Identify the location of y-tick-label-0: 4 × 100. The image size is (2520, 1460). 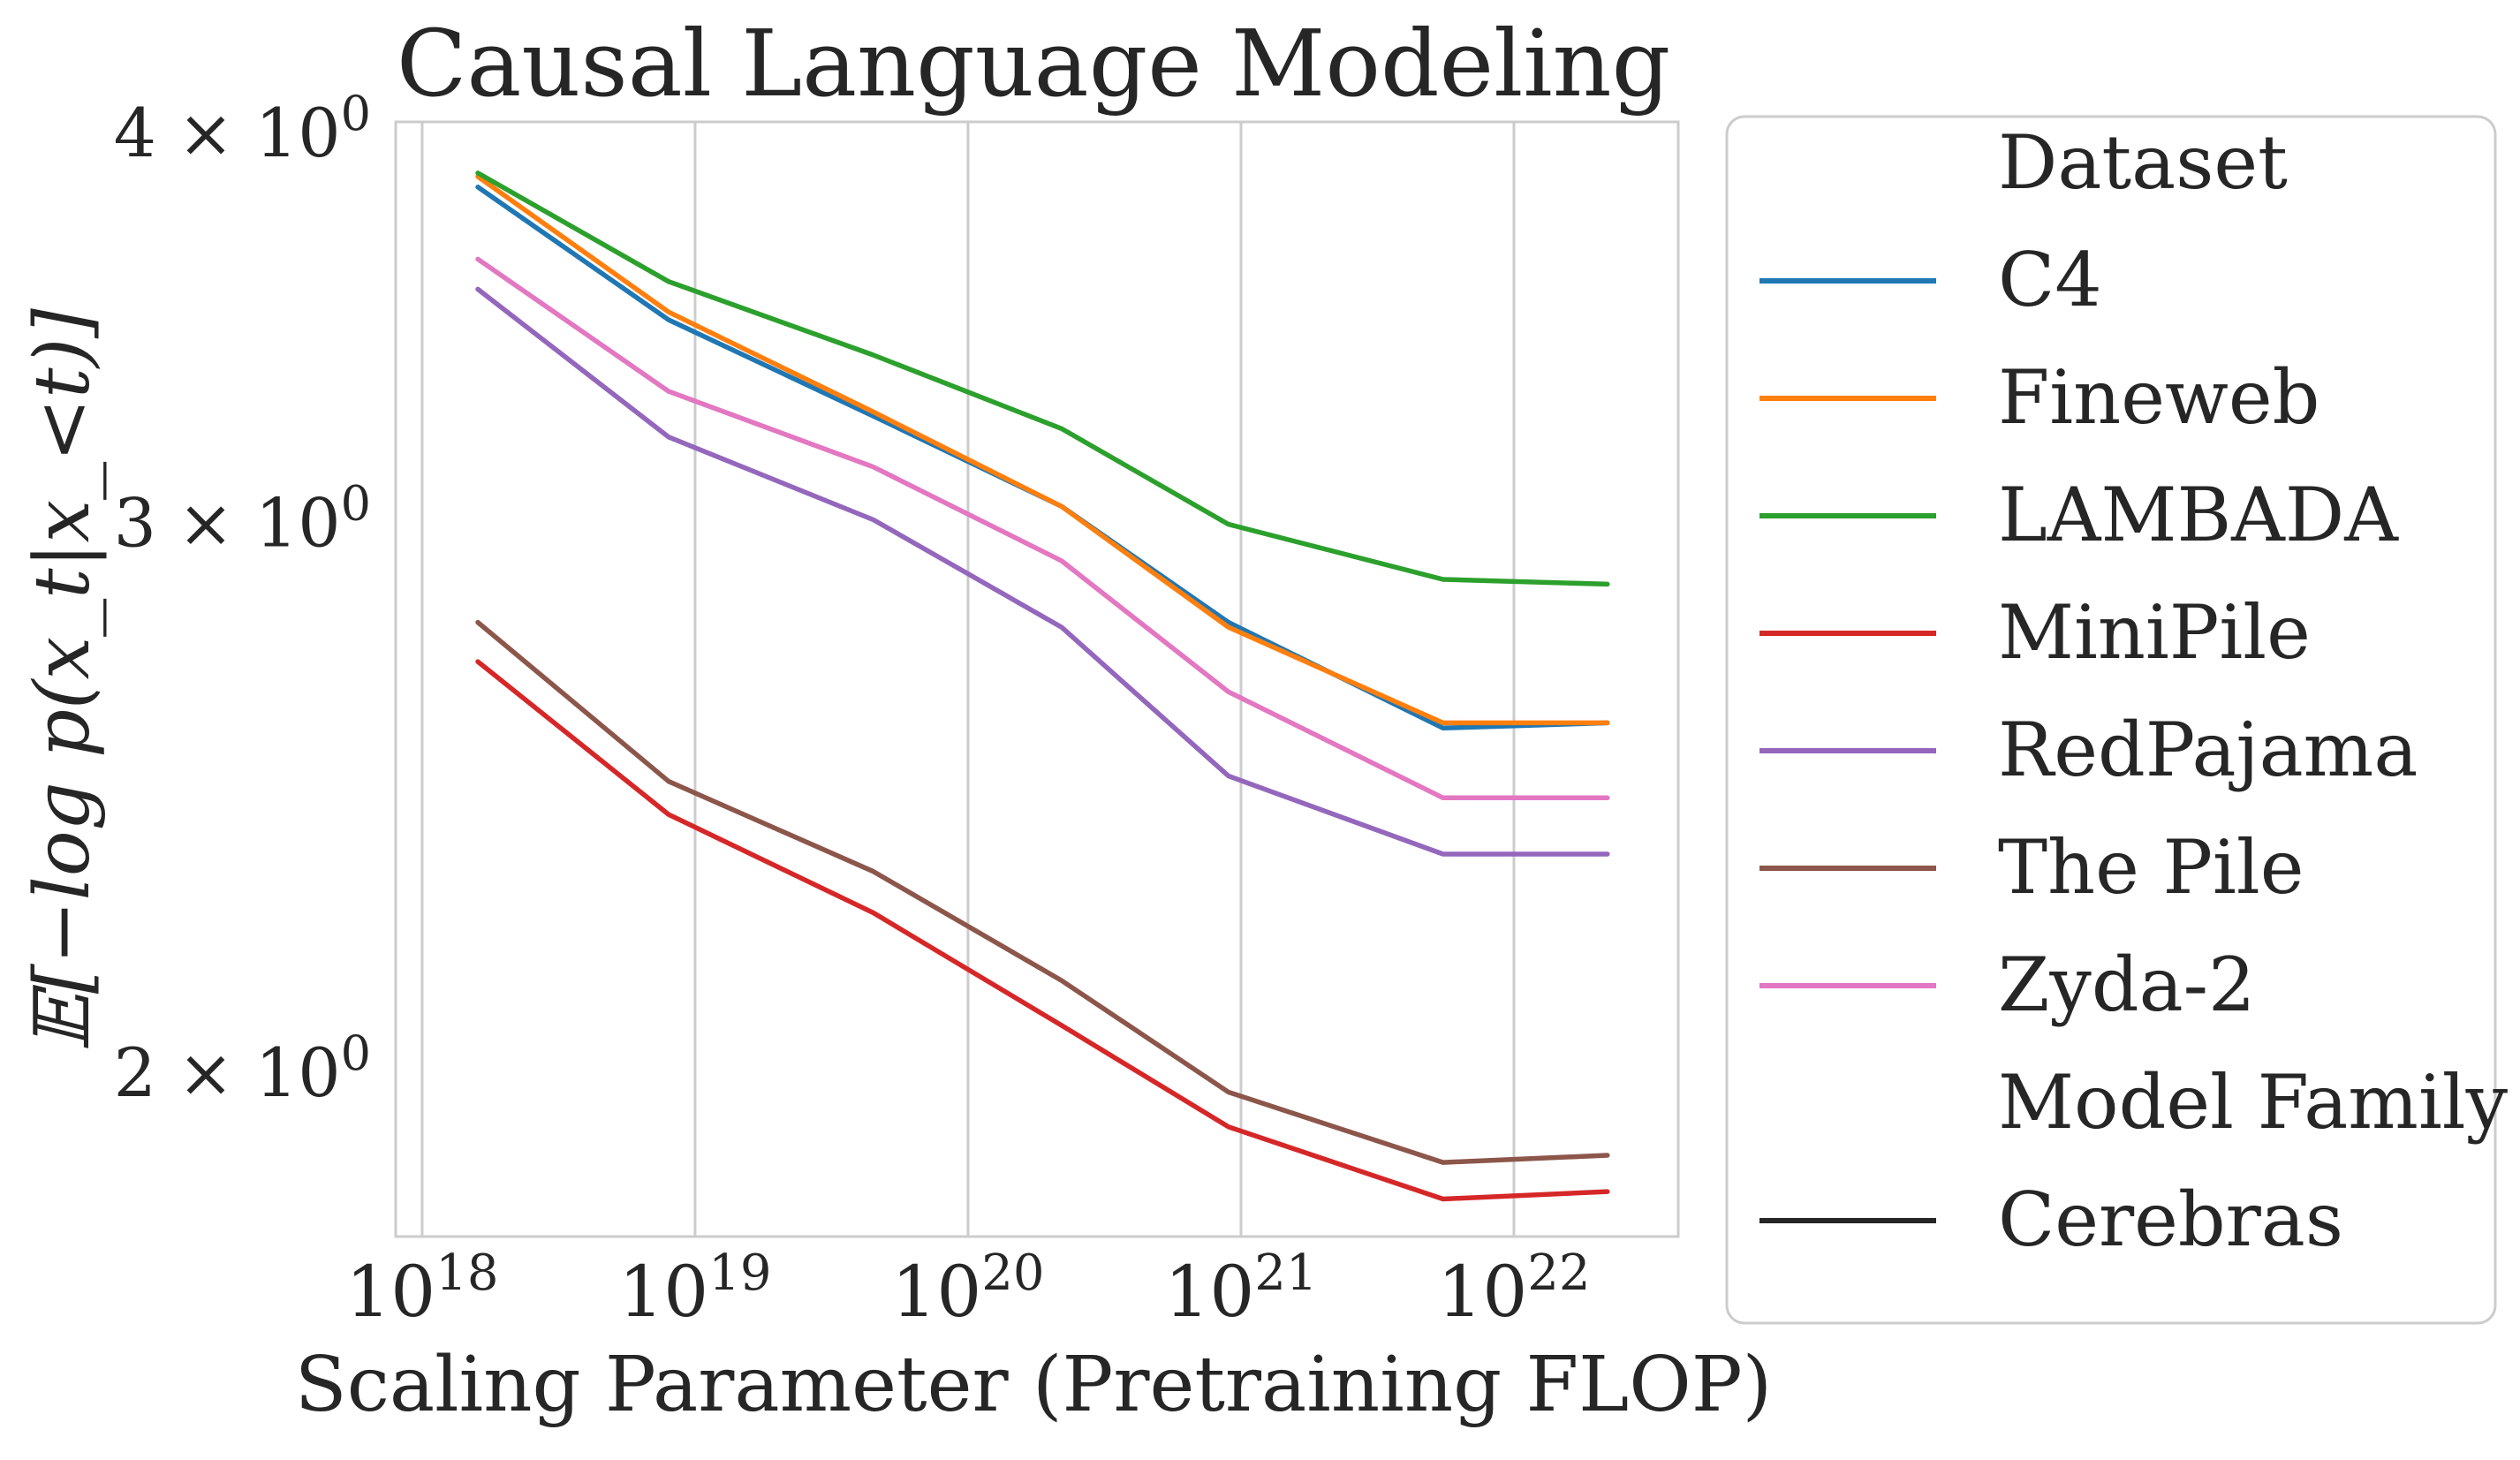
(242, 129).